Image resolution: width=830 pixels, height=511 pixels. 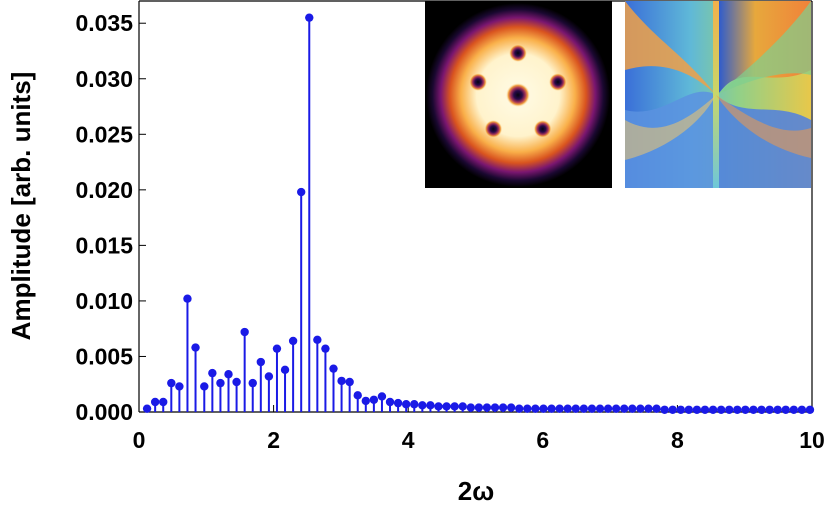 I want to click on x-tick-label: 6, so click(x=542, y=440).